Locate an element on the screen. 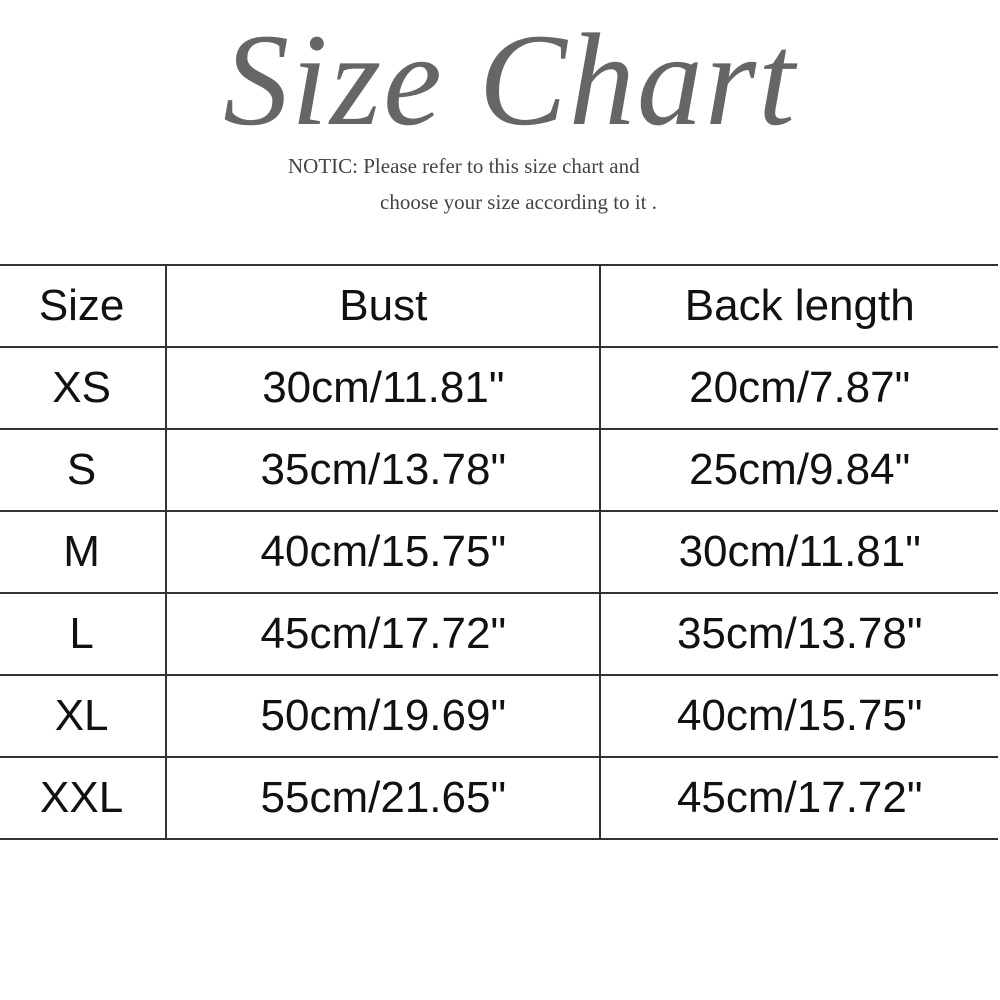  table-row: XL 50cm/19.69" 40cm/15.75" is located at coordinates (499, 716).